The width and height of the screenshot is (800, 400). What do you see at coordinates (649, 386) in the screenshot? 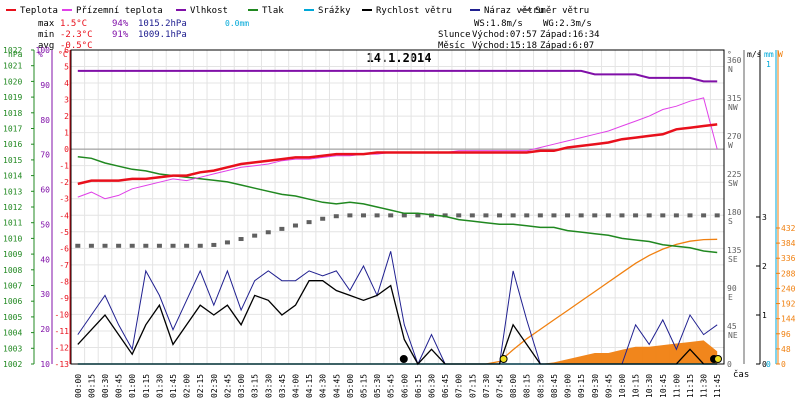
I see `x-tick-label: 10:30` at bounding box center [649, 386].